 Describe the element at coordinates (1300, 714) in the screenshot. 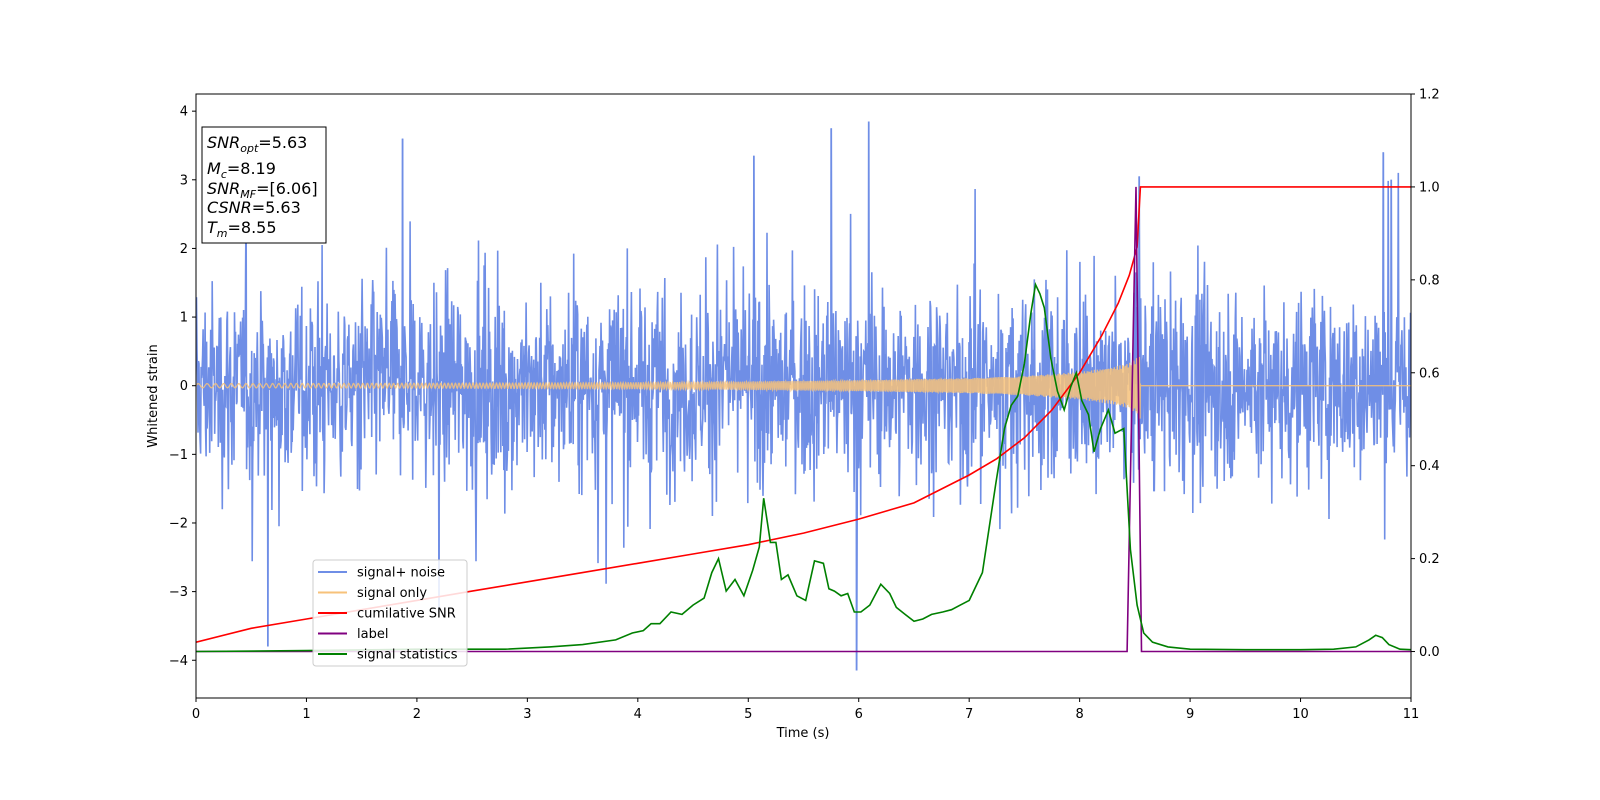

I see `x-tick-label: 10` at that location.